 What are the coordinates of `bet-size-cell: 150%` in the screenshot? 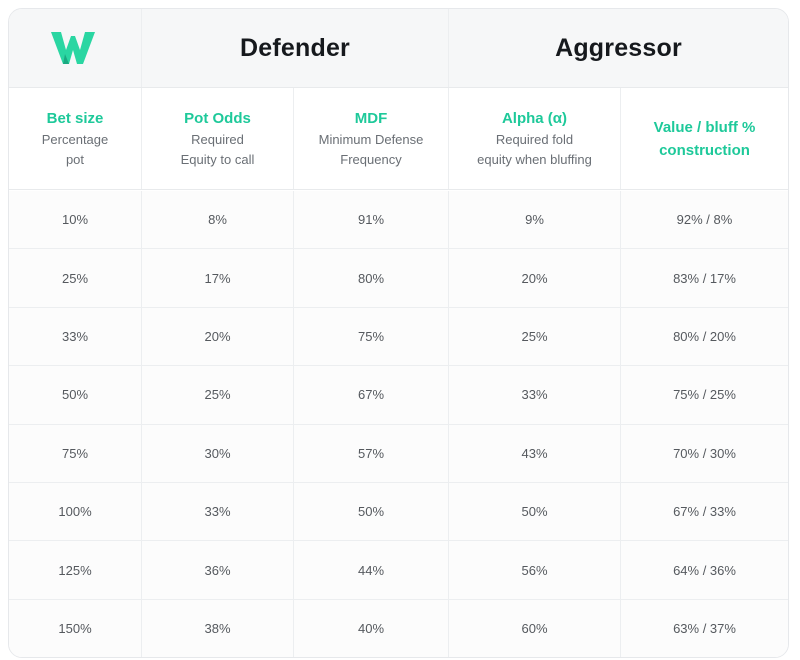 It's located at (75, 628).